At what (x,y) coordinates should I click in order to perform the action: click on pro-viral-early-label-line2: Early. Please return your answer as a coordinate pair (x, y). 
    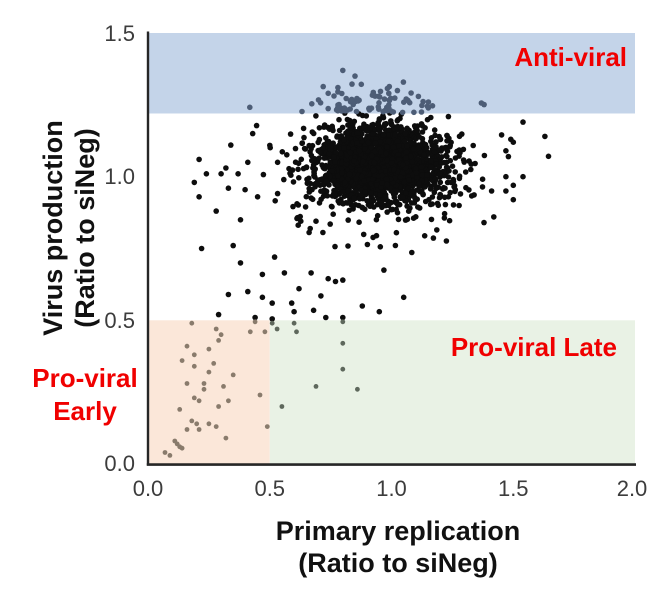
    Looking at the image, I should click on (85, 411).